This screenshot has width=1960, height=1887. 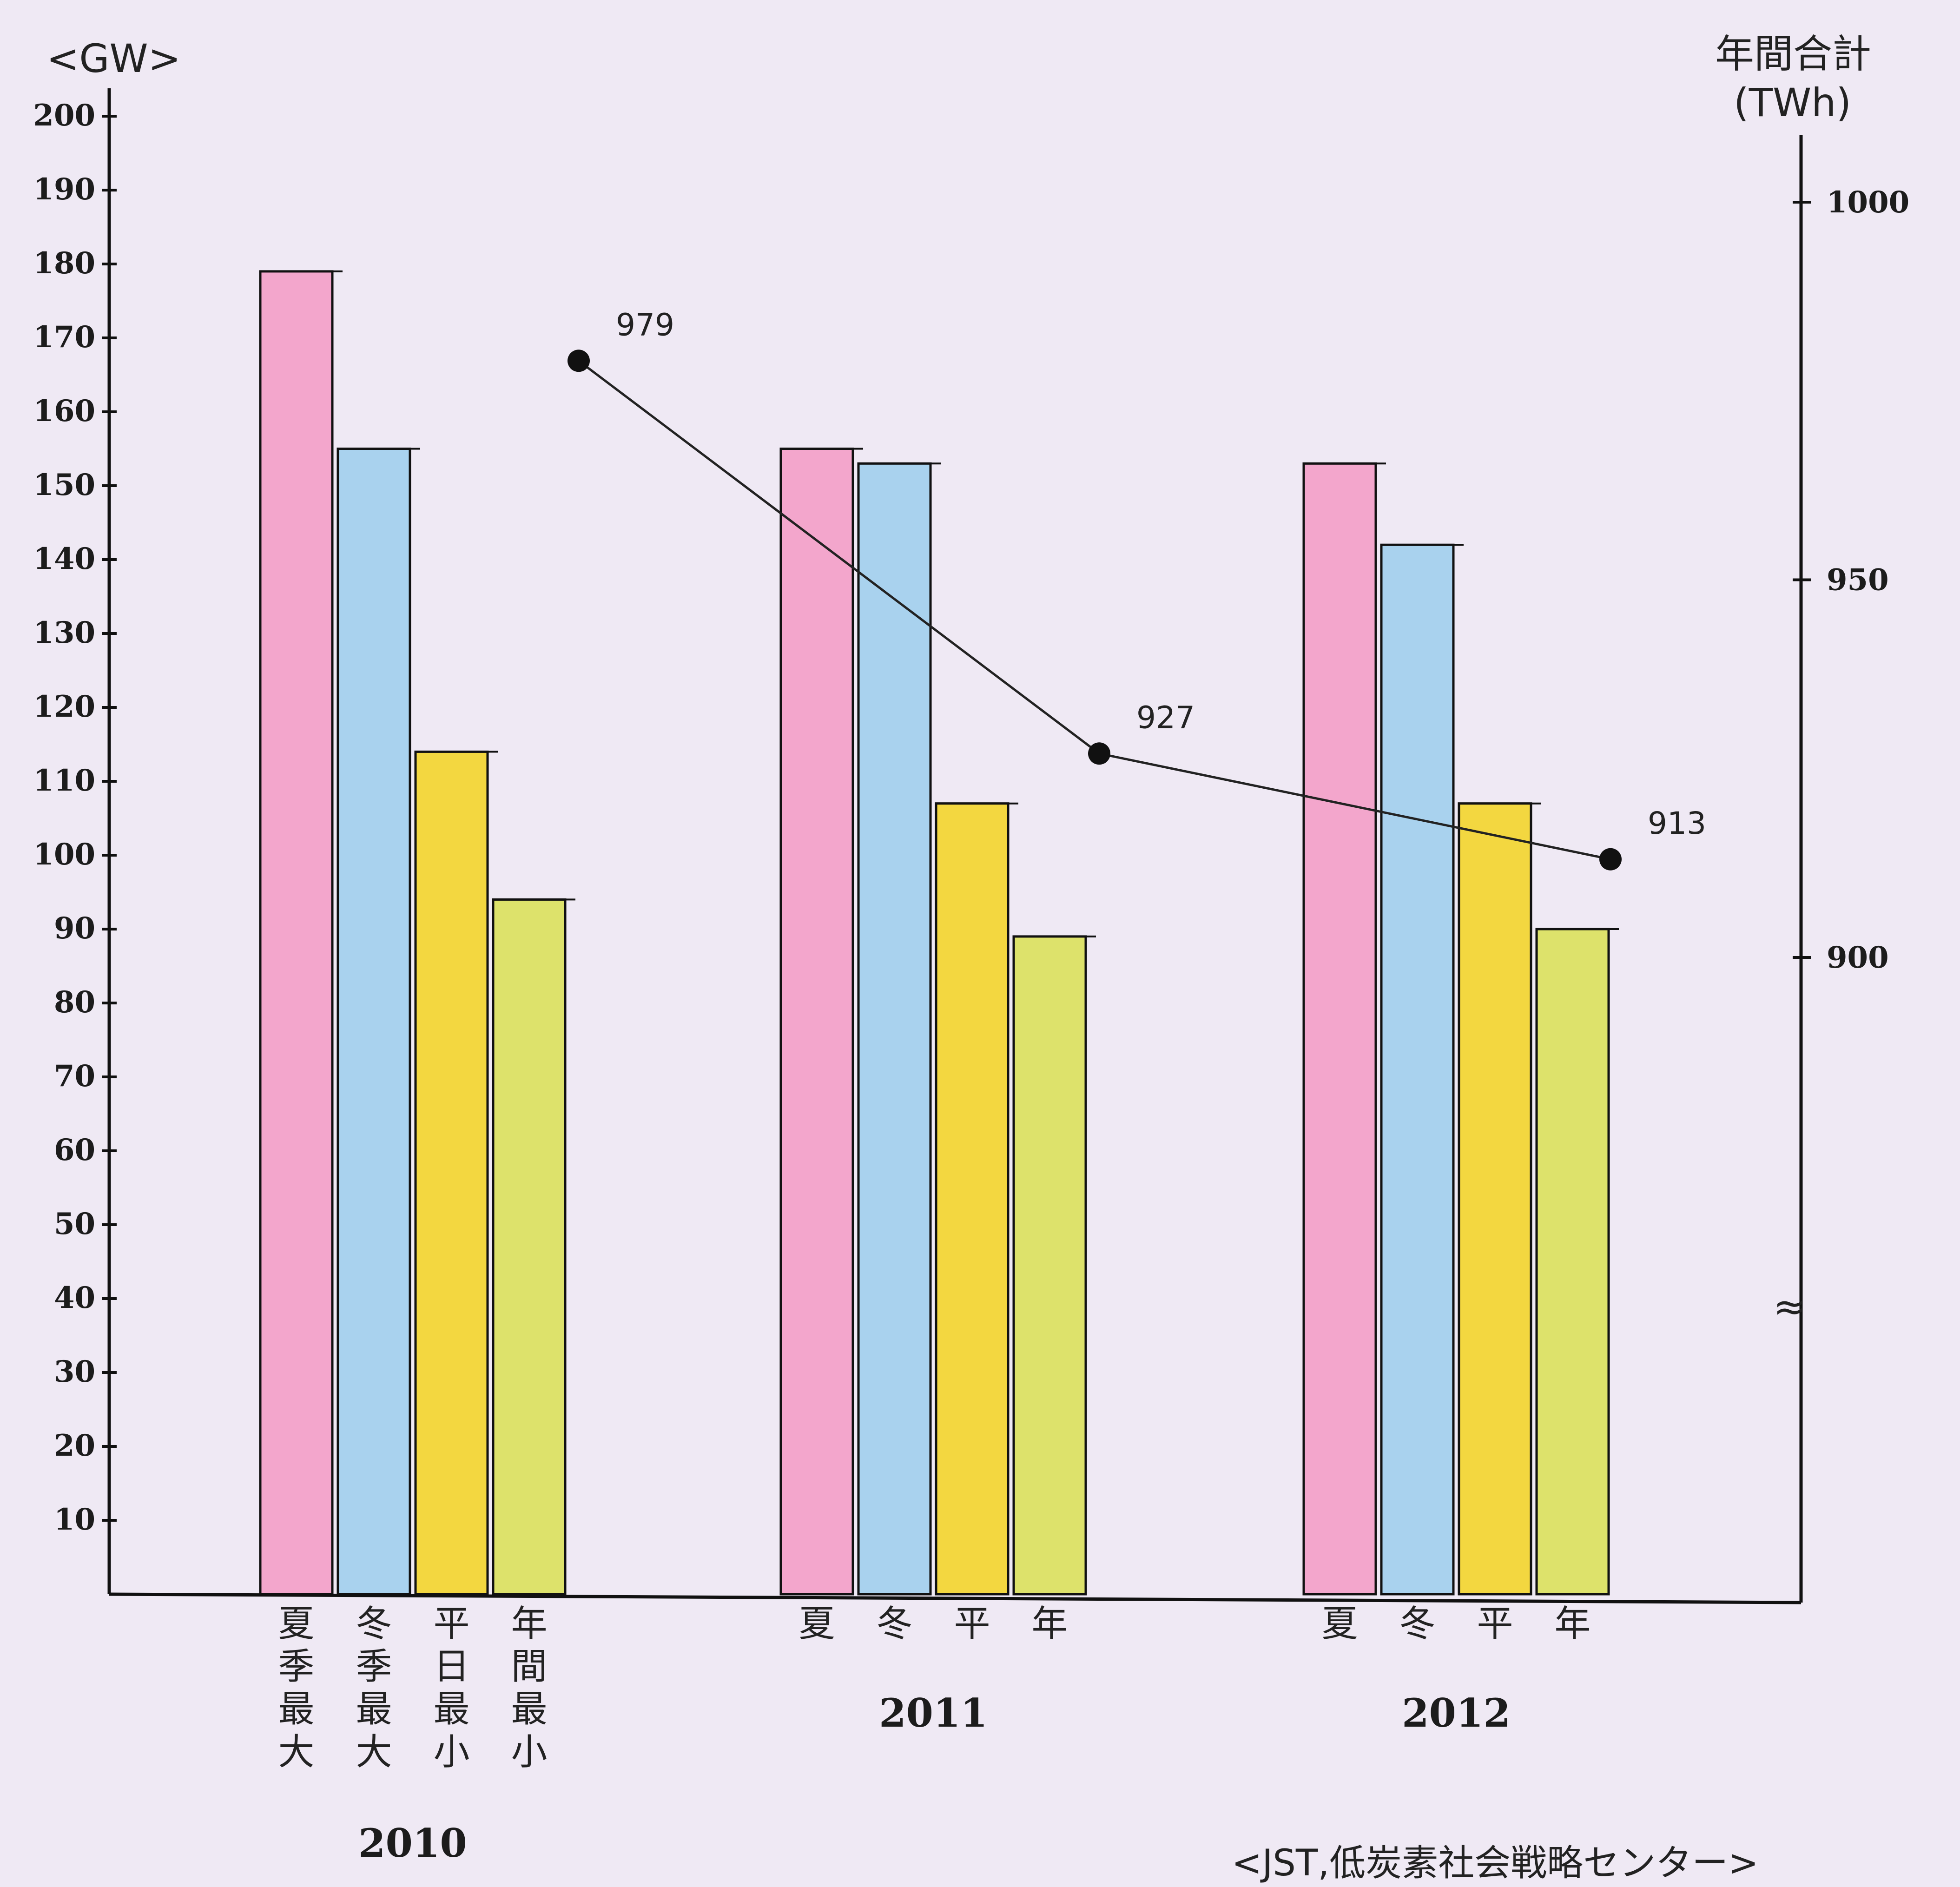 What do you see at coordinates (1789, 1306) in the screenshot?
I see `axis-break-symbol: ≈` at bounding box center [1789, 1306].